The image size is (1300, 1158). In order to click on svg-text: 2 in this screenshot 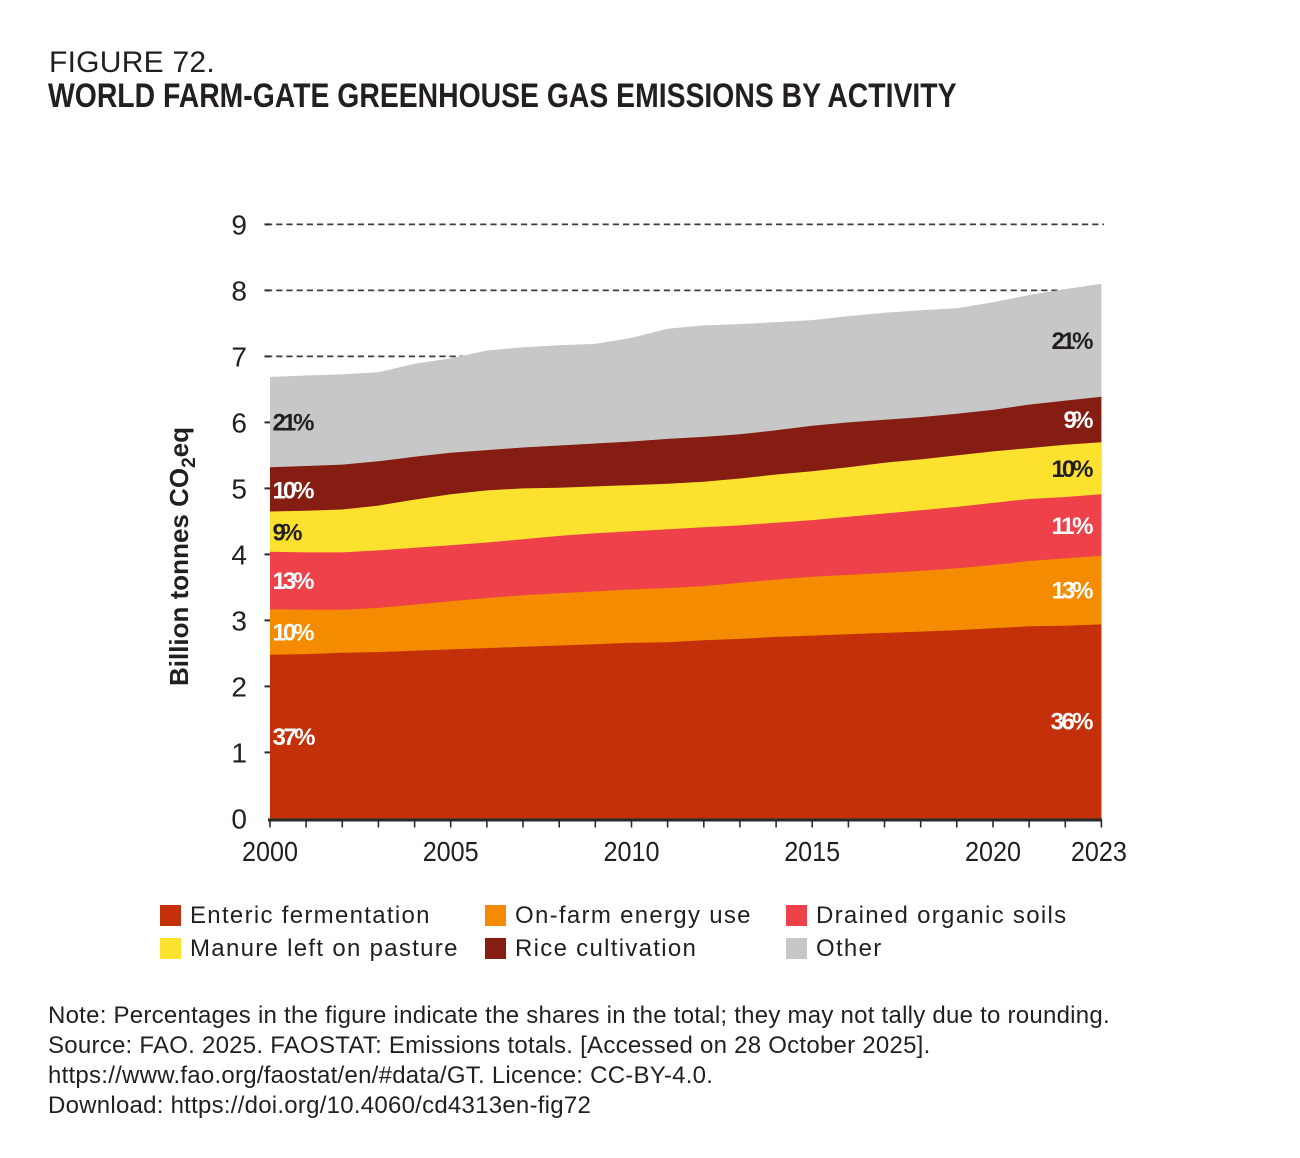, I will do `click(239, 686)`.